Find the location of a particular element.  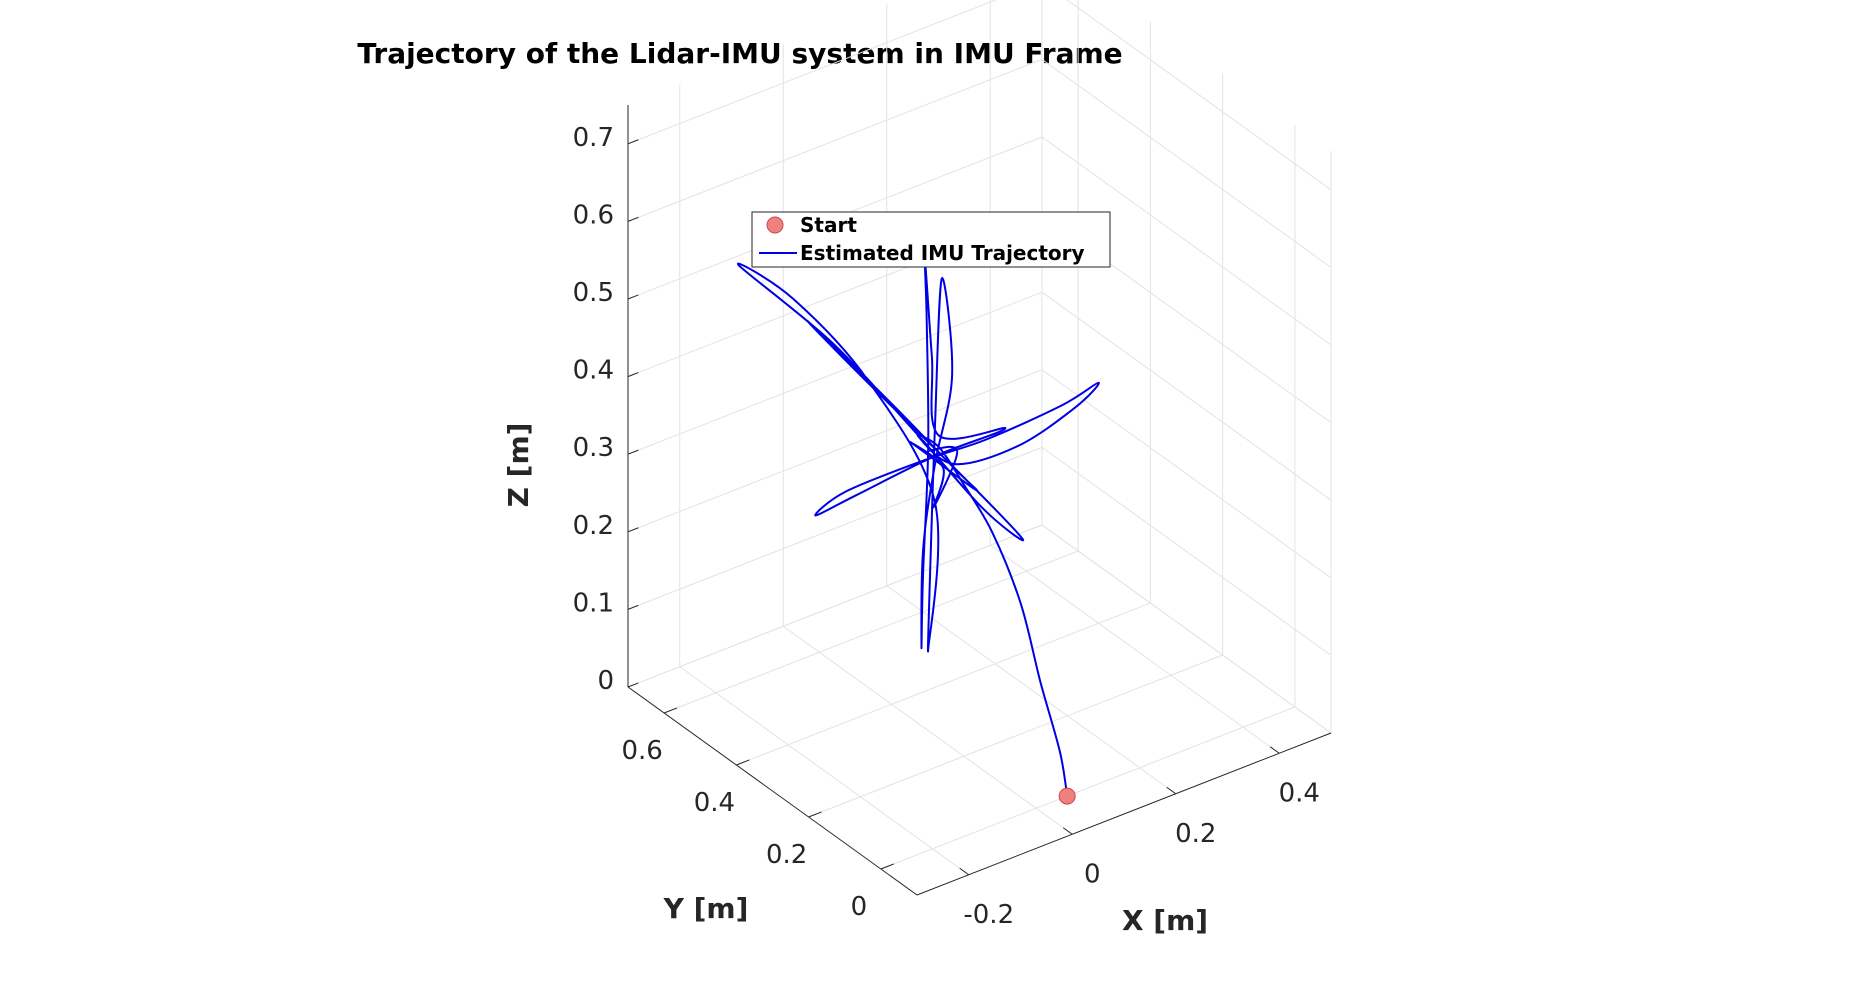

x-tick-label: 0 is located at coordinates (1092, 874).